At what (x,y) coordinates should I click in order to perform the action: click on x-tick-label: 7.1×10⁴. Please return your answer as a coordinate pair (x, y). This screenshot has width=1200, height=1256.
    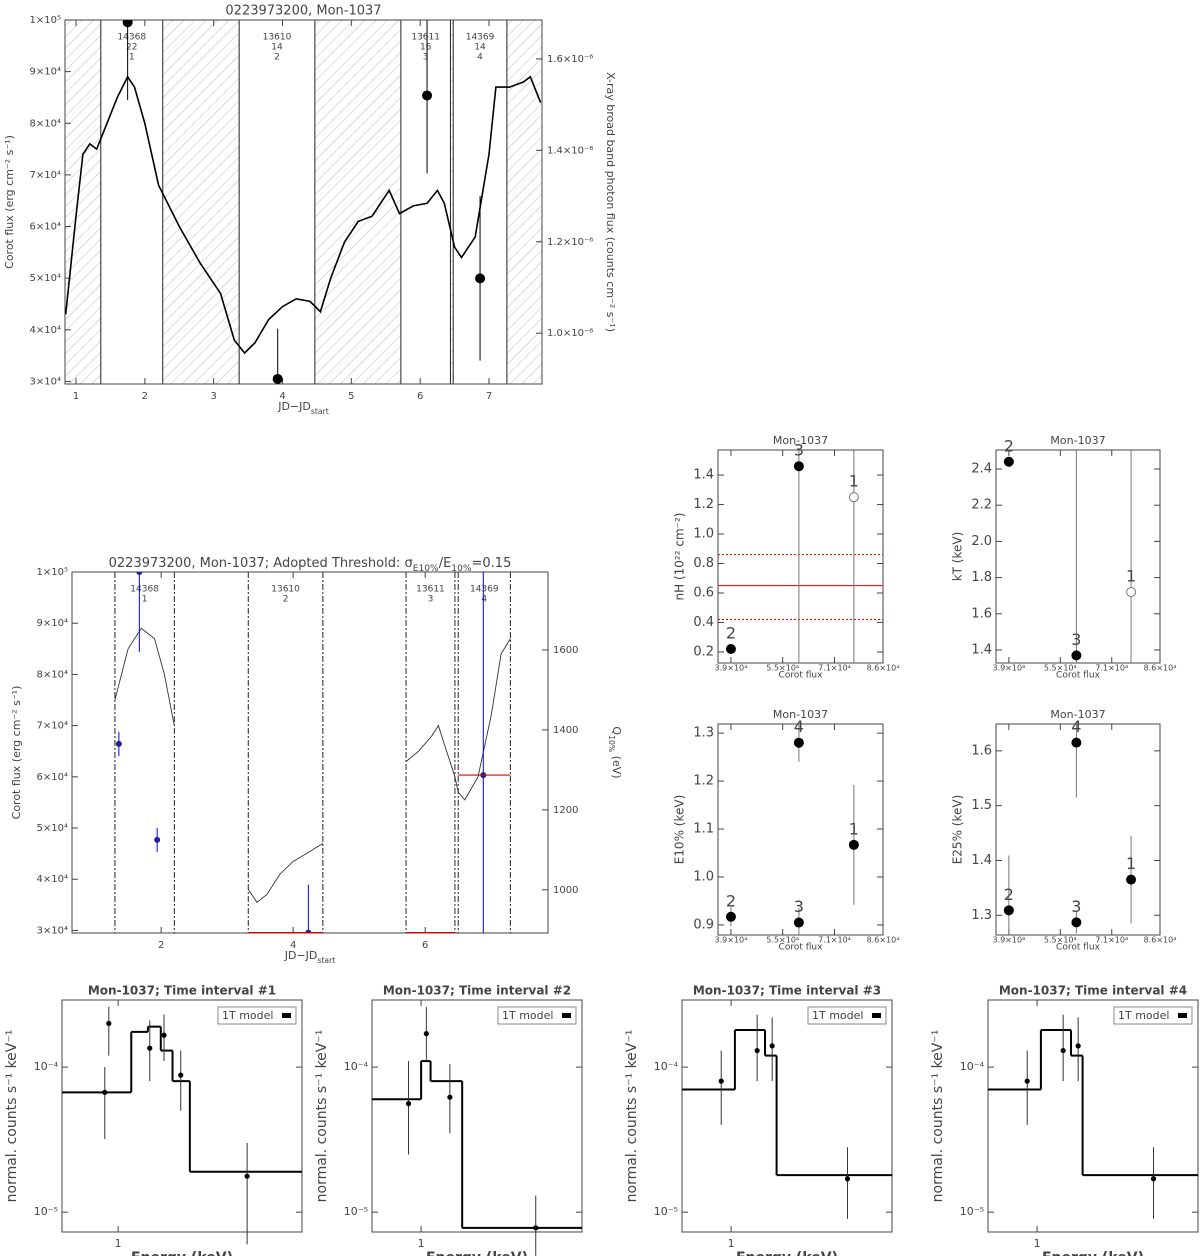
    Looking at the image, I should click on (834, 668).